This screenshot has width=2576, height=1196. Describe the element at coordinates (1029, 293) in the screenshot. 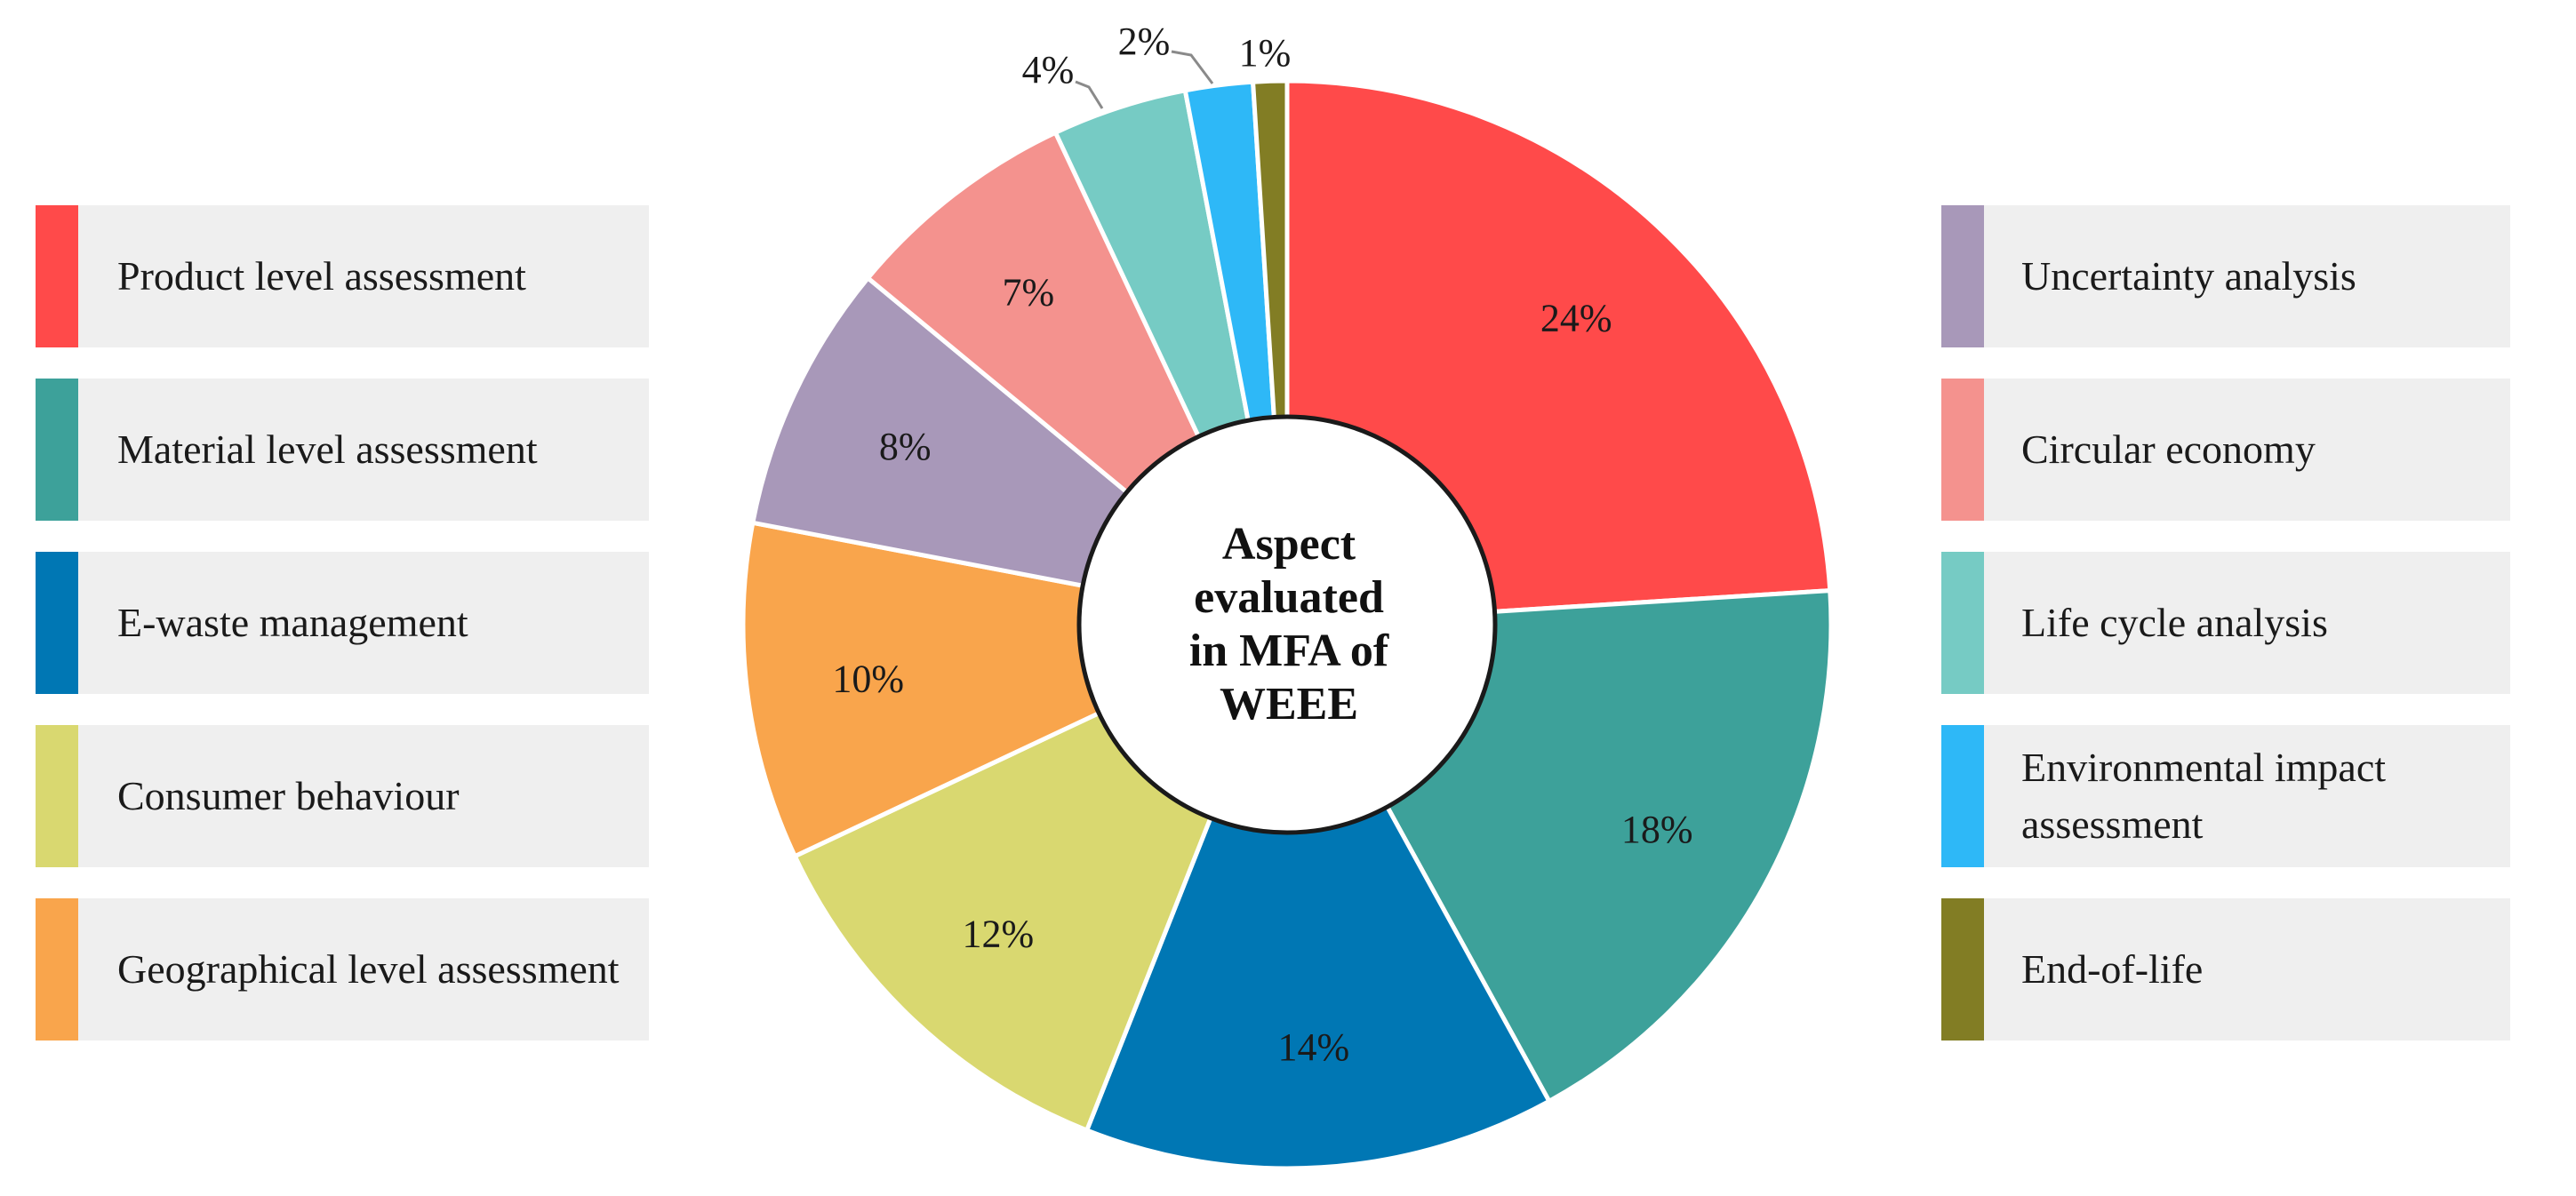

I see `slice-data-label: 7%` at that location.